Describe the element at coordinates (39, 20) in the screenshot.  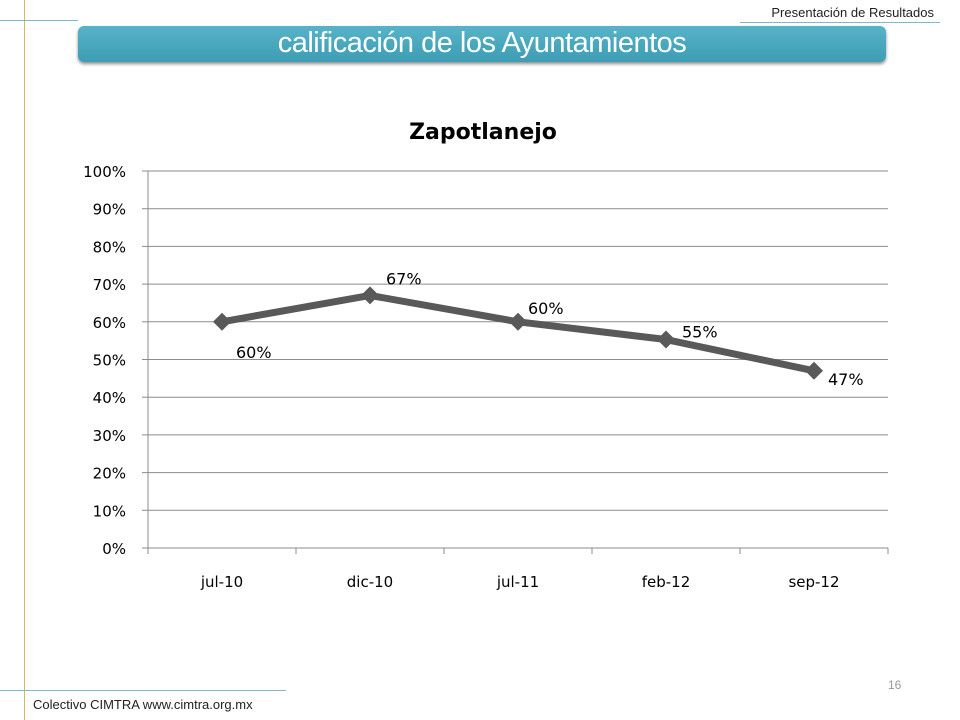
I see `top-accent-rule` at that location.